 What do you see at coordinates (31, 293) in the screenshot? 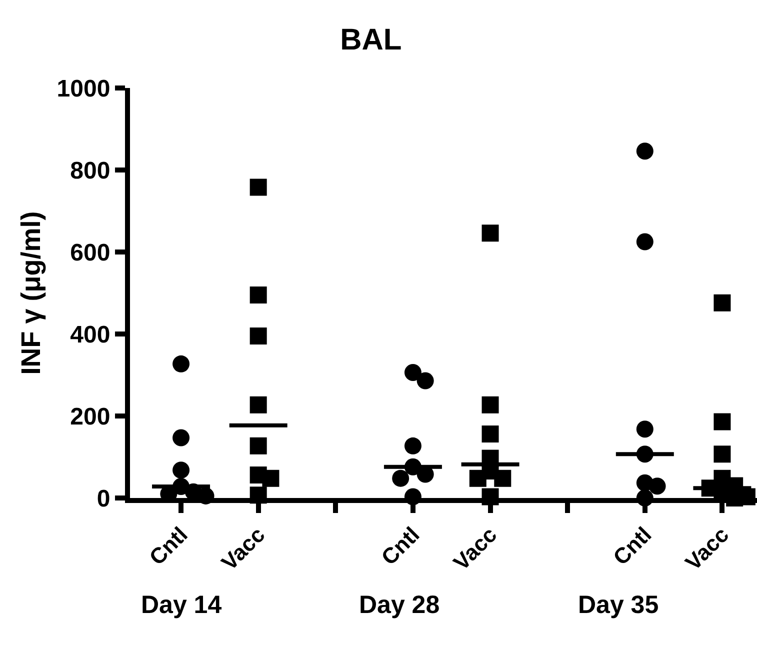
I see `y-axis-title: INF γ (μg/ml)` at bounding box center [31, 293].